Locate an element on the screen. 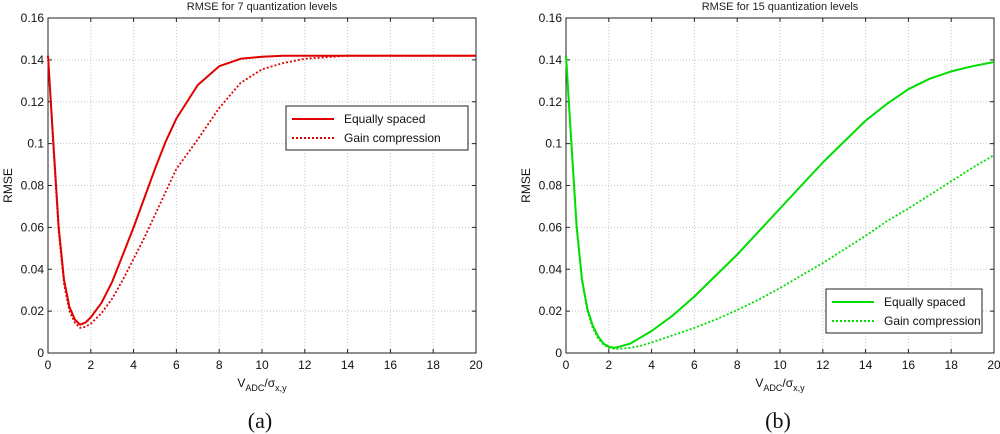 The width and height of the screenshot is (1000, 434). panel-caption: (a) is located at coordinates (260, 420).